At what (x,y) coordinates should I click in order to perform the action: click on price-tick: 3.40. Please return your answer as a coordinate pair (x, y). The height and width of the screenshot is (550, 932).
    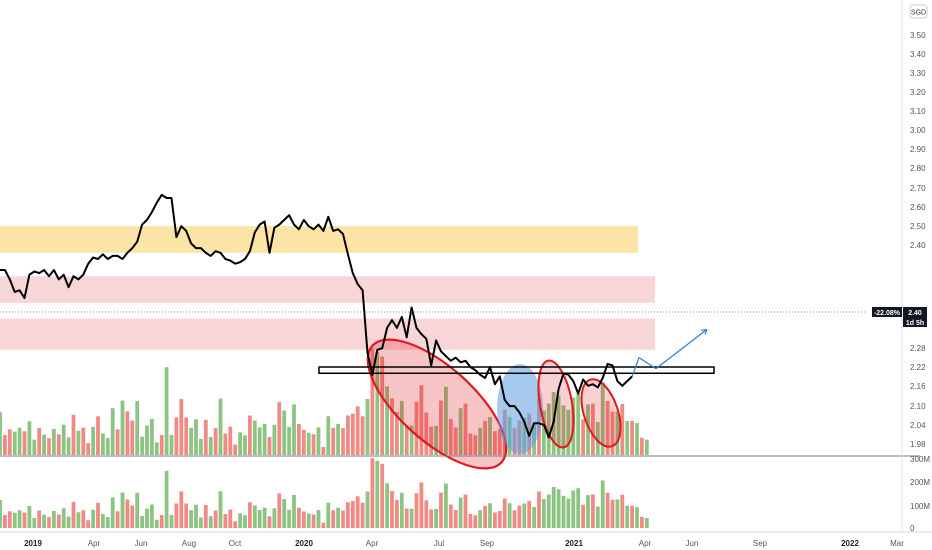
    Looking at the image, I should click on (918, 54).